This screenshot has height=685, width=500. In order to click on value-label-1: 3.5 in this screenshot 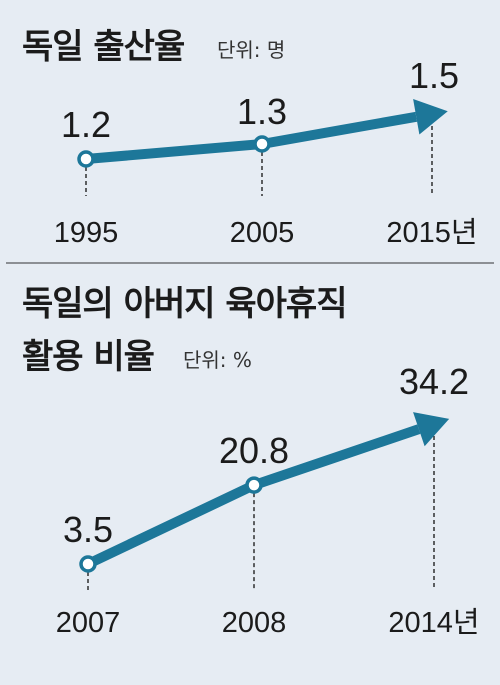, I will do `click(88, 529)`.